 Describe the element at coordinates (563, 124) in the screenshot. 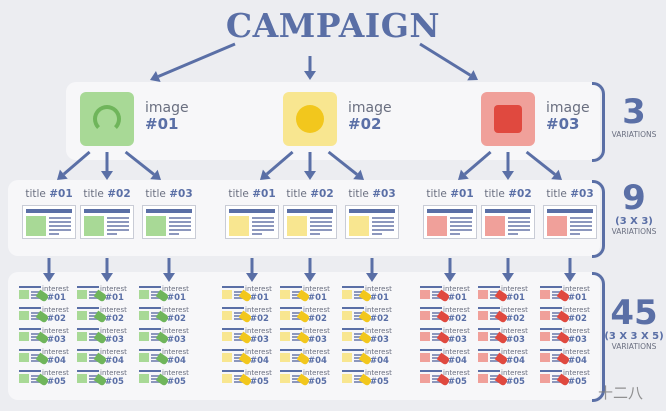

I see `image-number: #03` at that location.